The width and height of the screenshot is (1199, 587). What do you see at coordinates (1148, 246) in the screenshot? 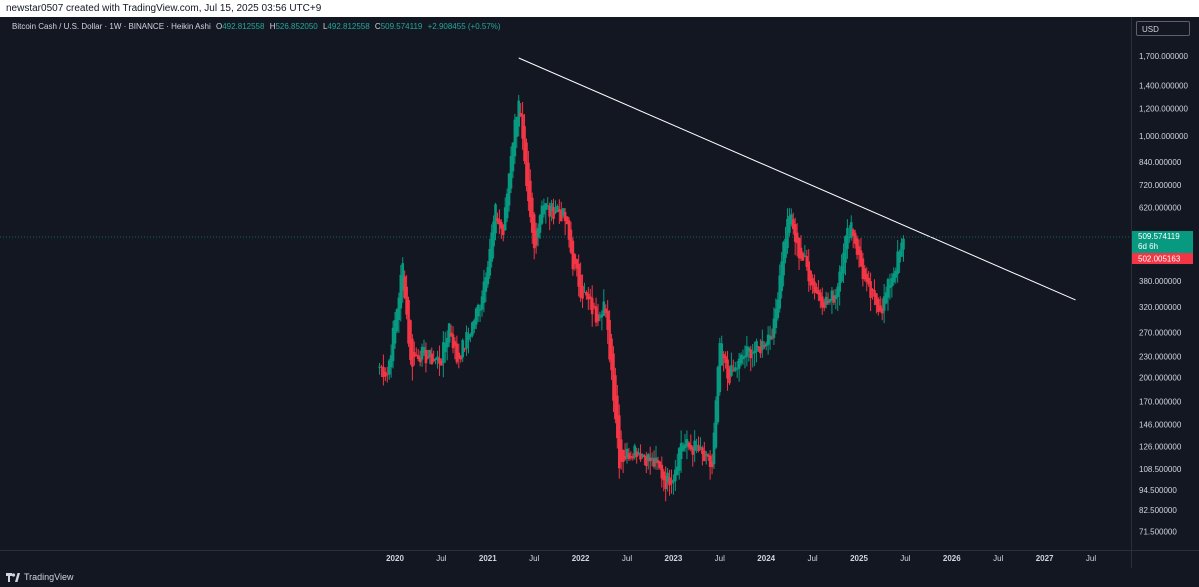
I see `countdown-value: 6d 6h` at bounding box center [1148, 246].